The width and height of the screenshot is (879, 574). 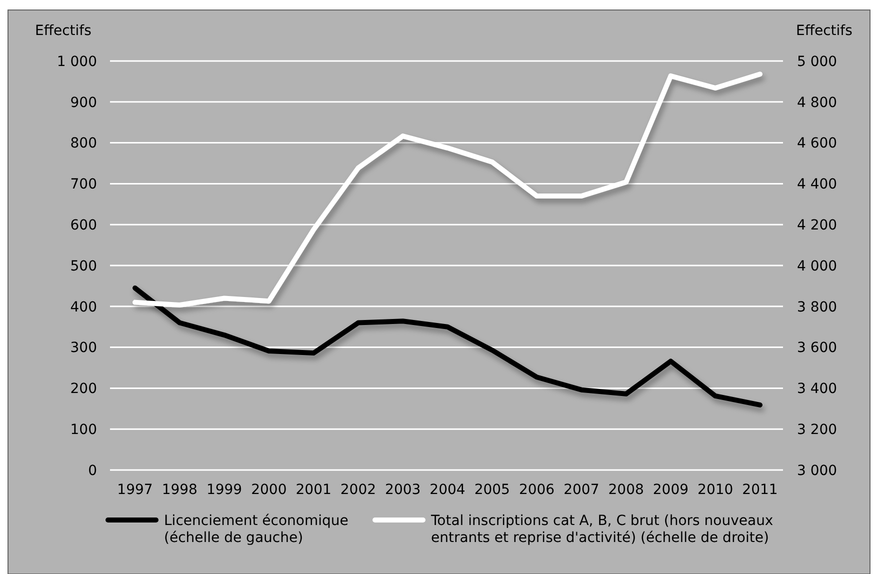 I want to click on x-tick-label: 1997, so click(x=135, y=490).